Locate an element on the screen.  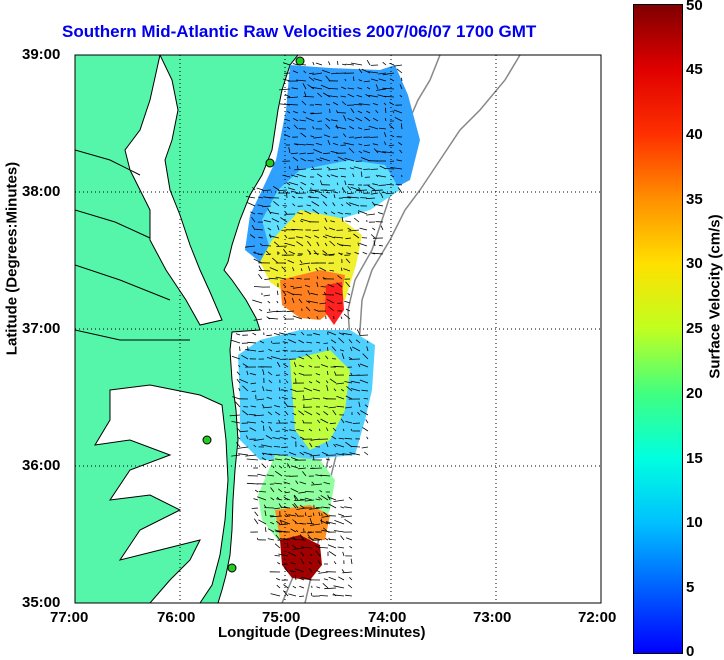
x-tick-label: 74:00 is located at coordinates (387, 617).